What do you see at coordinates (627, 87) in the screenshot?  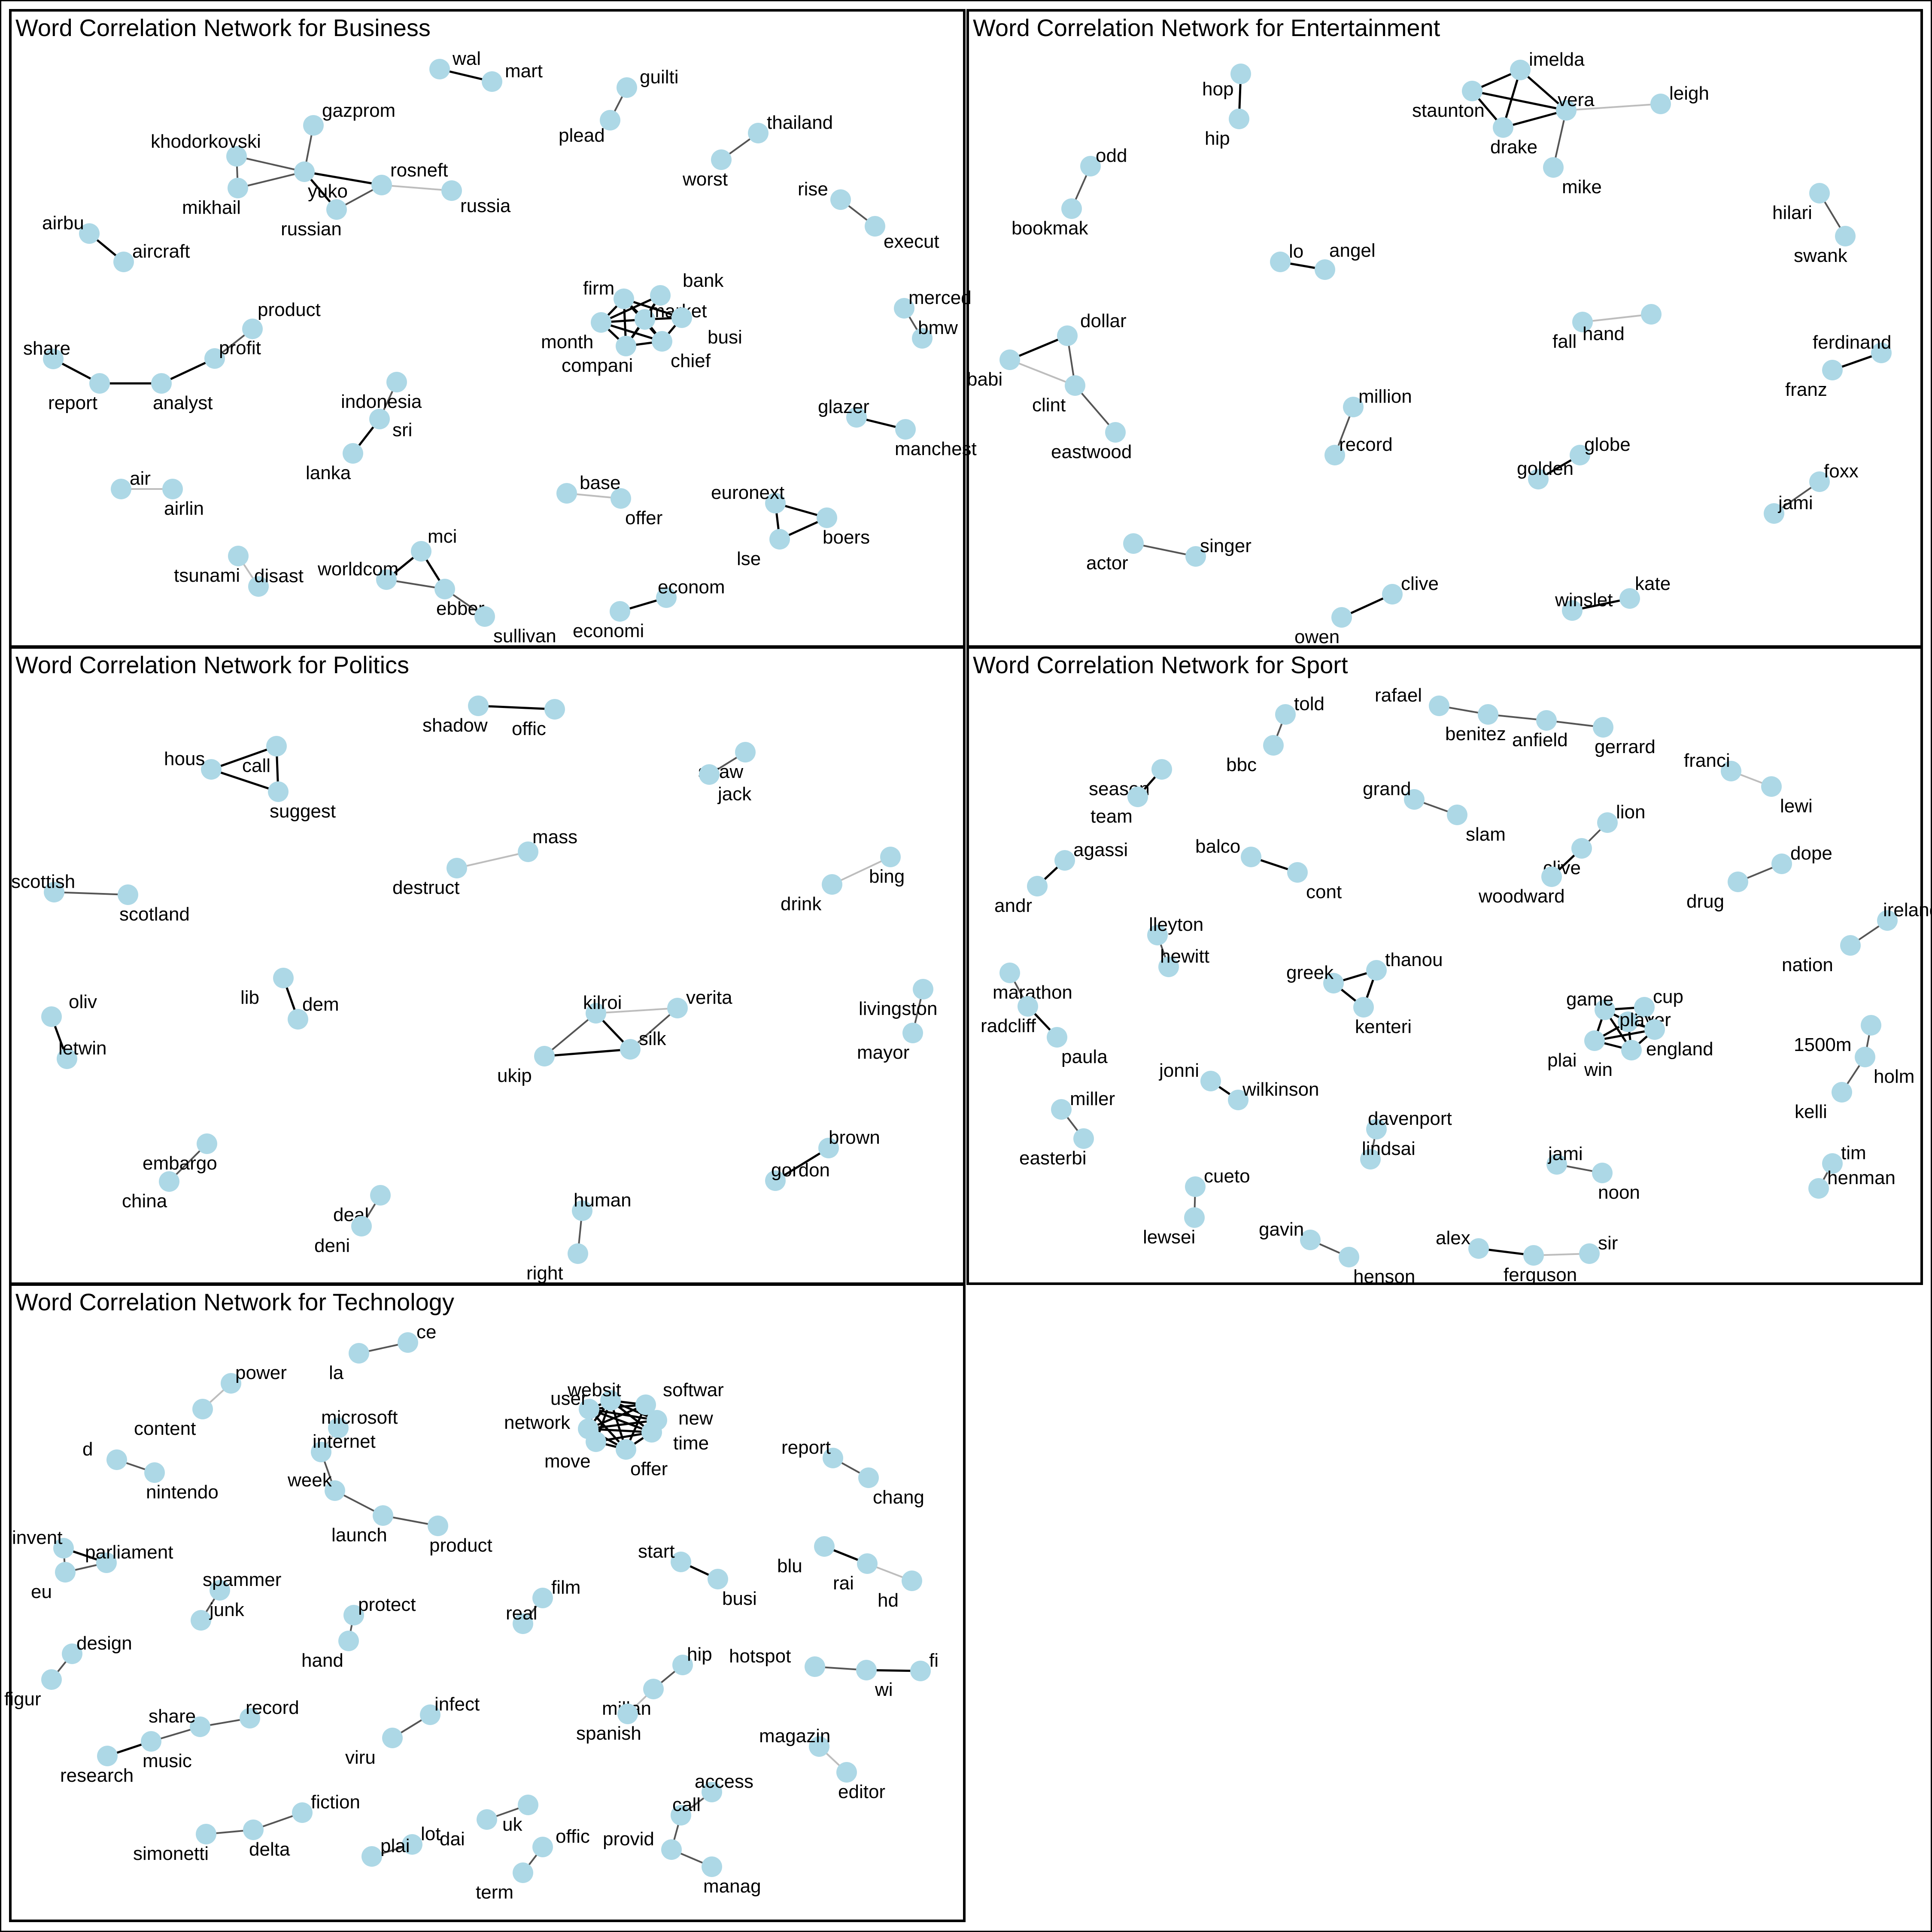 I see `node-guilti` at bounding box center [627, 87].